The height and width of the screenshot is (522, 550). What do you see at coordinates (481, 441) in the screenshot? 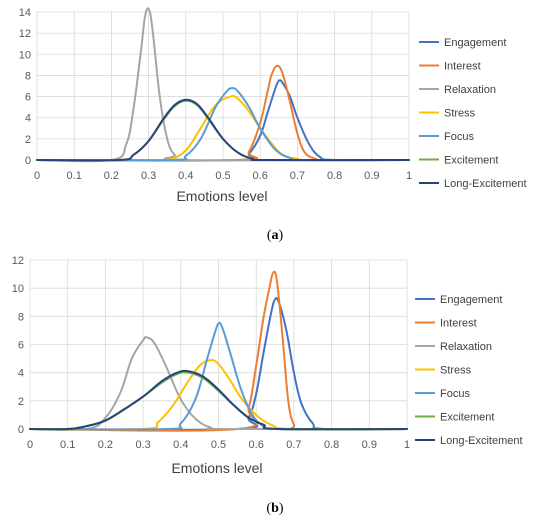
I see `panel-b-legend-label: Long-Excitement` at bounding box center [481, 441].